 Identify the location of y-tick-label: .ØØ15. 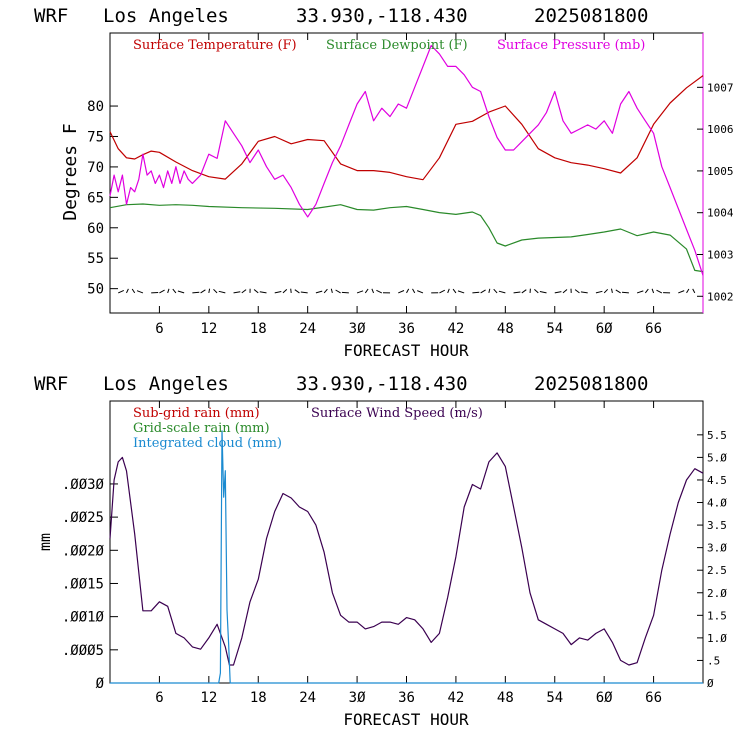
(83, 584).